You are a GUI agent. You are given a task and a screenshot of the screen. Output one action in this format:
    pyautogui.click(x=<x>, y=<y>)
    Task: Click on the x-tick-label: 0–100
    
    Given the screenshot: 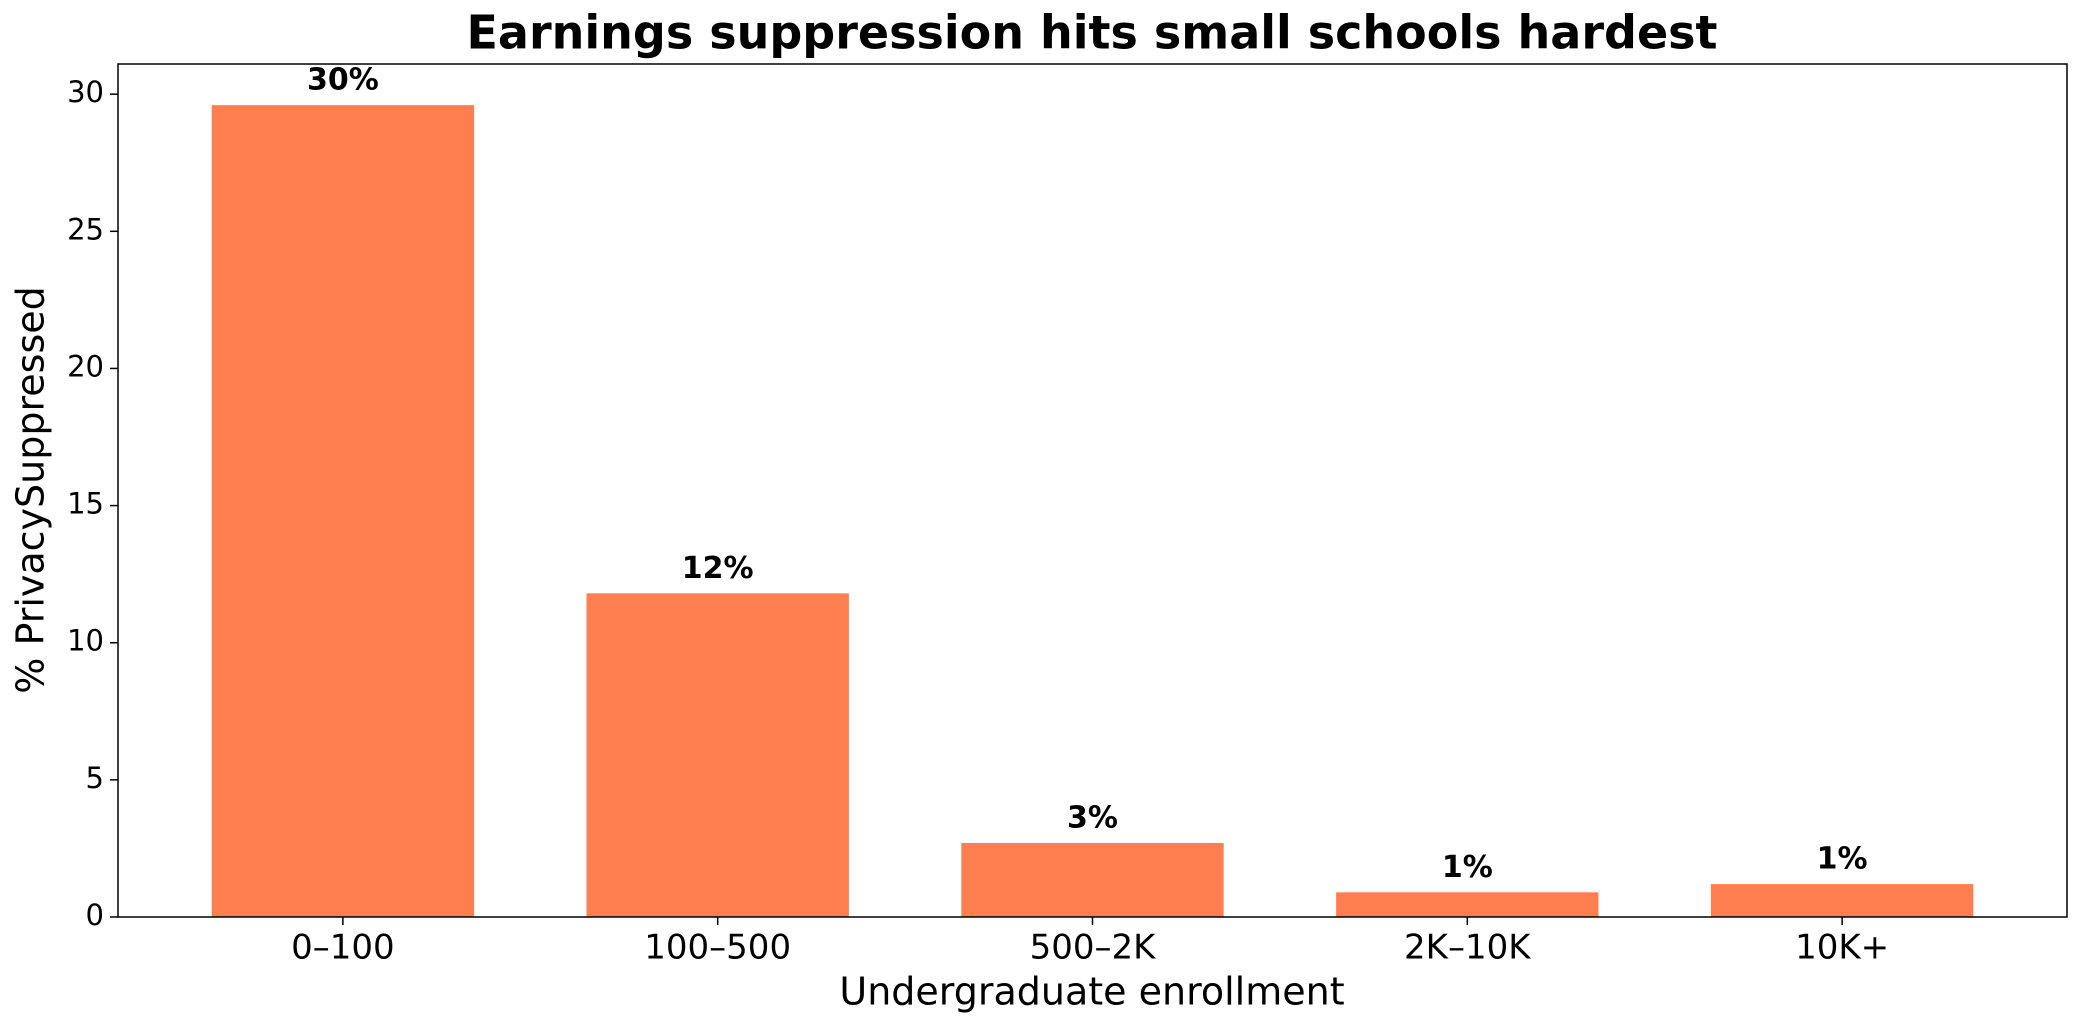 What is the action you would take?
    pyautogui.click(x=343, y=948)
    